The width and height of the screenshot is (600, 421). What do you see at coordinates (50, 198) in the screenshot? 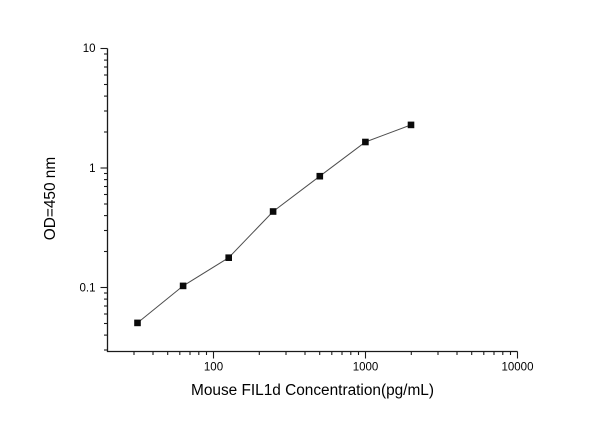
I see `svg-text: OD=450 nm` at bounding box center [50, 198].